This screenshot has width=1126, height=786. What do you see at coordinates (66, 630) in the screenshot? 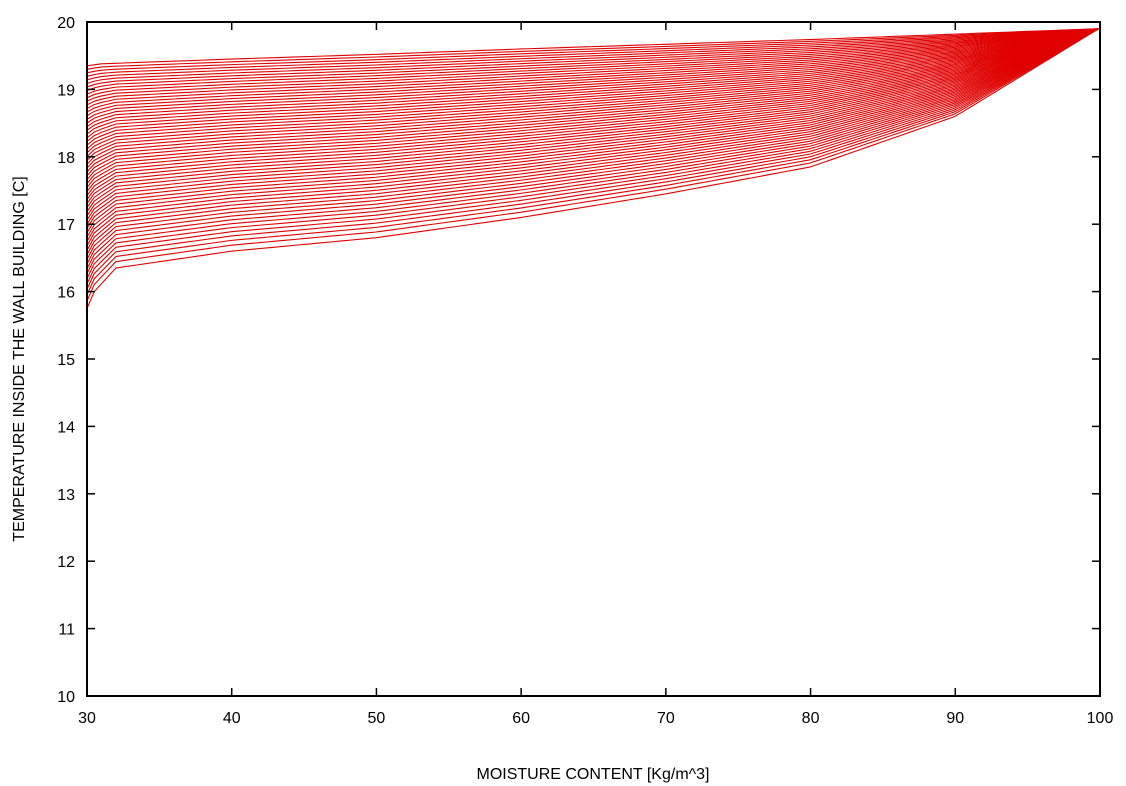
I see `y-tick-label: 11` at bounding box center [66, 630].